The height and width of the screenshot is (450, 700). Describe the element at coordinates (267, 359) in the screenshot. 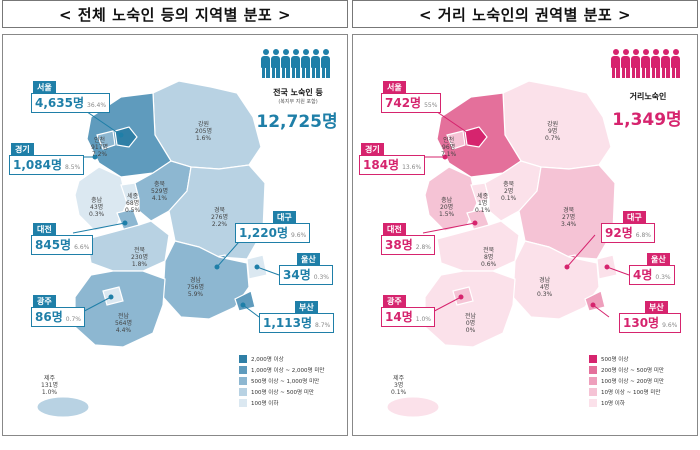

I see `legend-text: 2,000명 이상` at that location.